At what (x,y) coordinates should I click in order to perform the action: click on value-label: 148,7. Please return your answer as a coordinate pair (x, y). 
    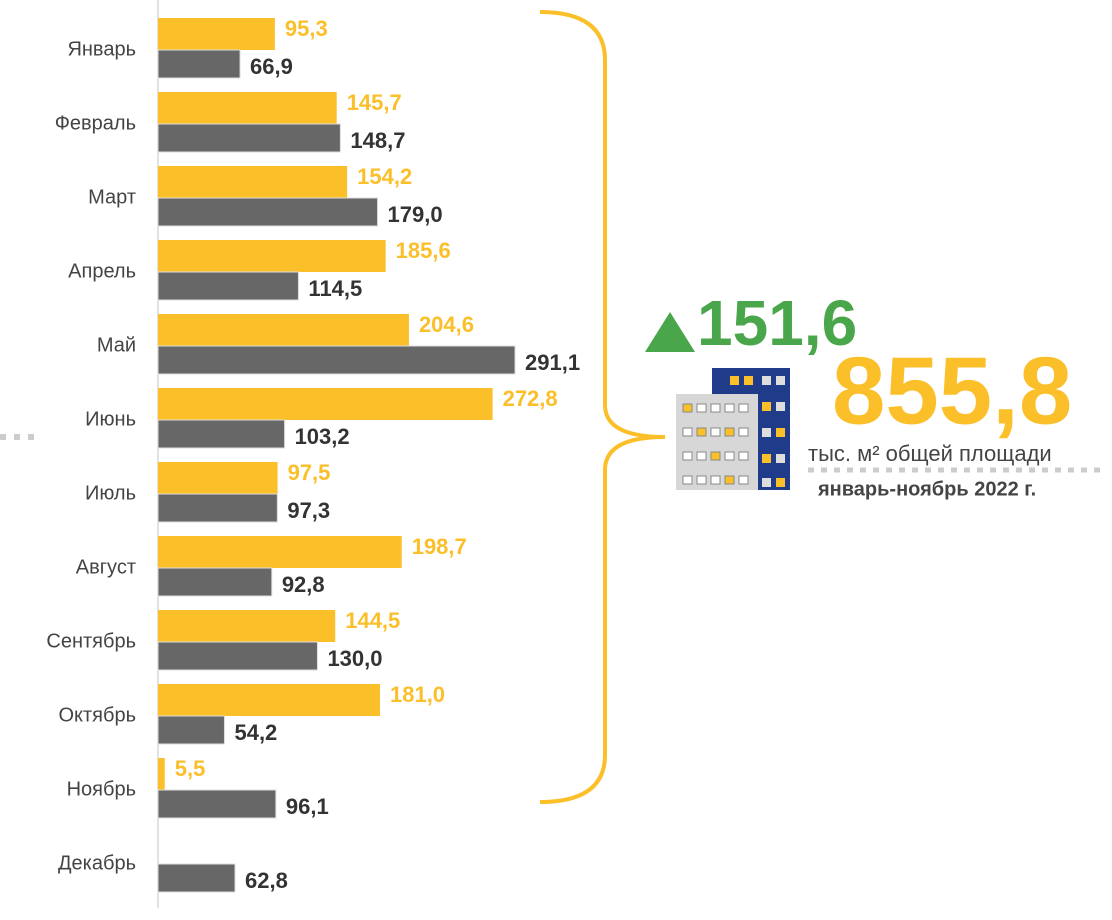
    Looking at the image, I should click on (377, 140).